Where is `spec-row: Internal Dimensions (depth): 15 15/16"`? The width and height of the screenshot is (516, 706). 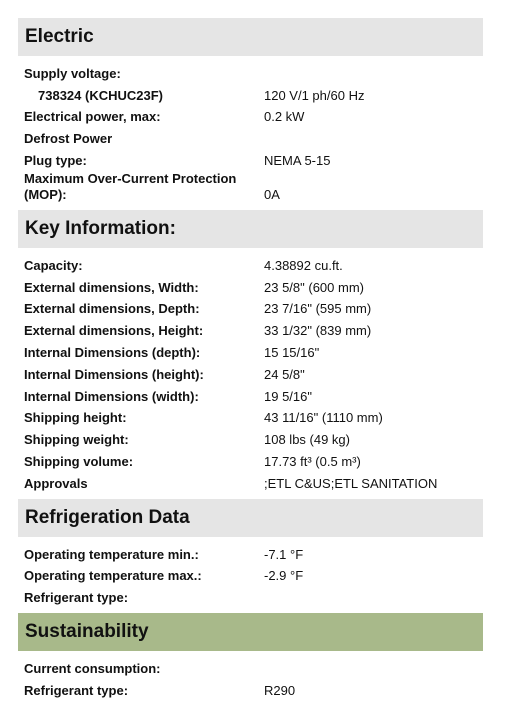
spec-row: Internal Dimensions (depth): 15 15/16" is located at coordinates (270, 352).